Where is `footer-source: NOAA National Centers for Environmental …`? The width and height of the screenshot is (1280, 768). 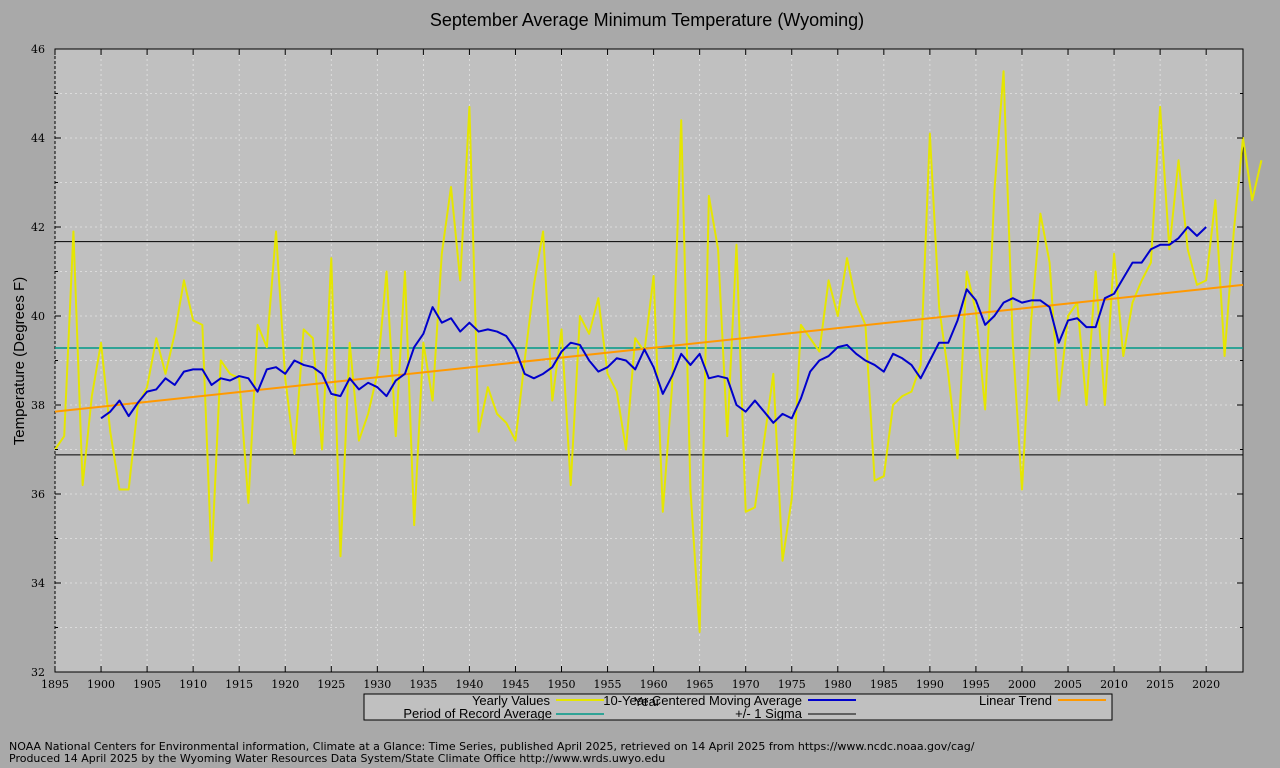 footer-source: NOAA National Centers for Environmental … is located at coordinates (492, 746).